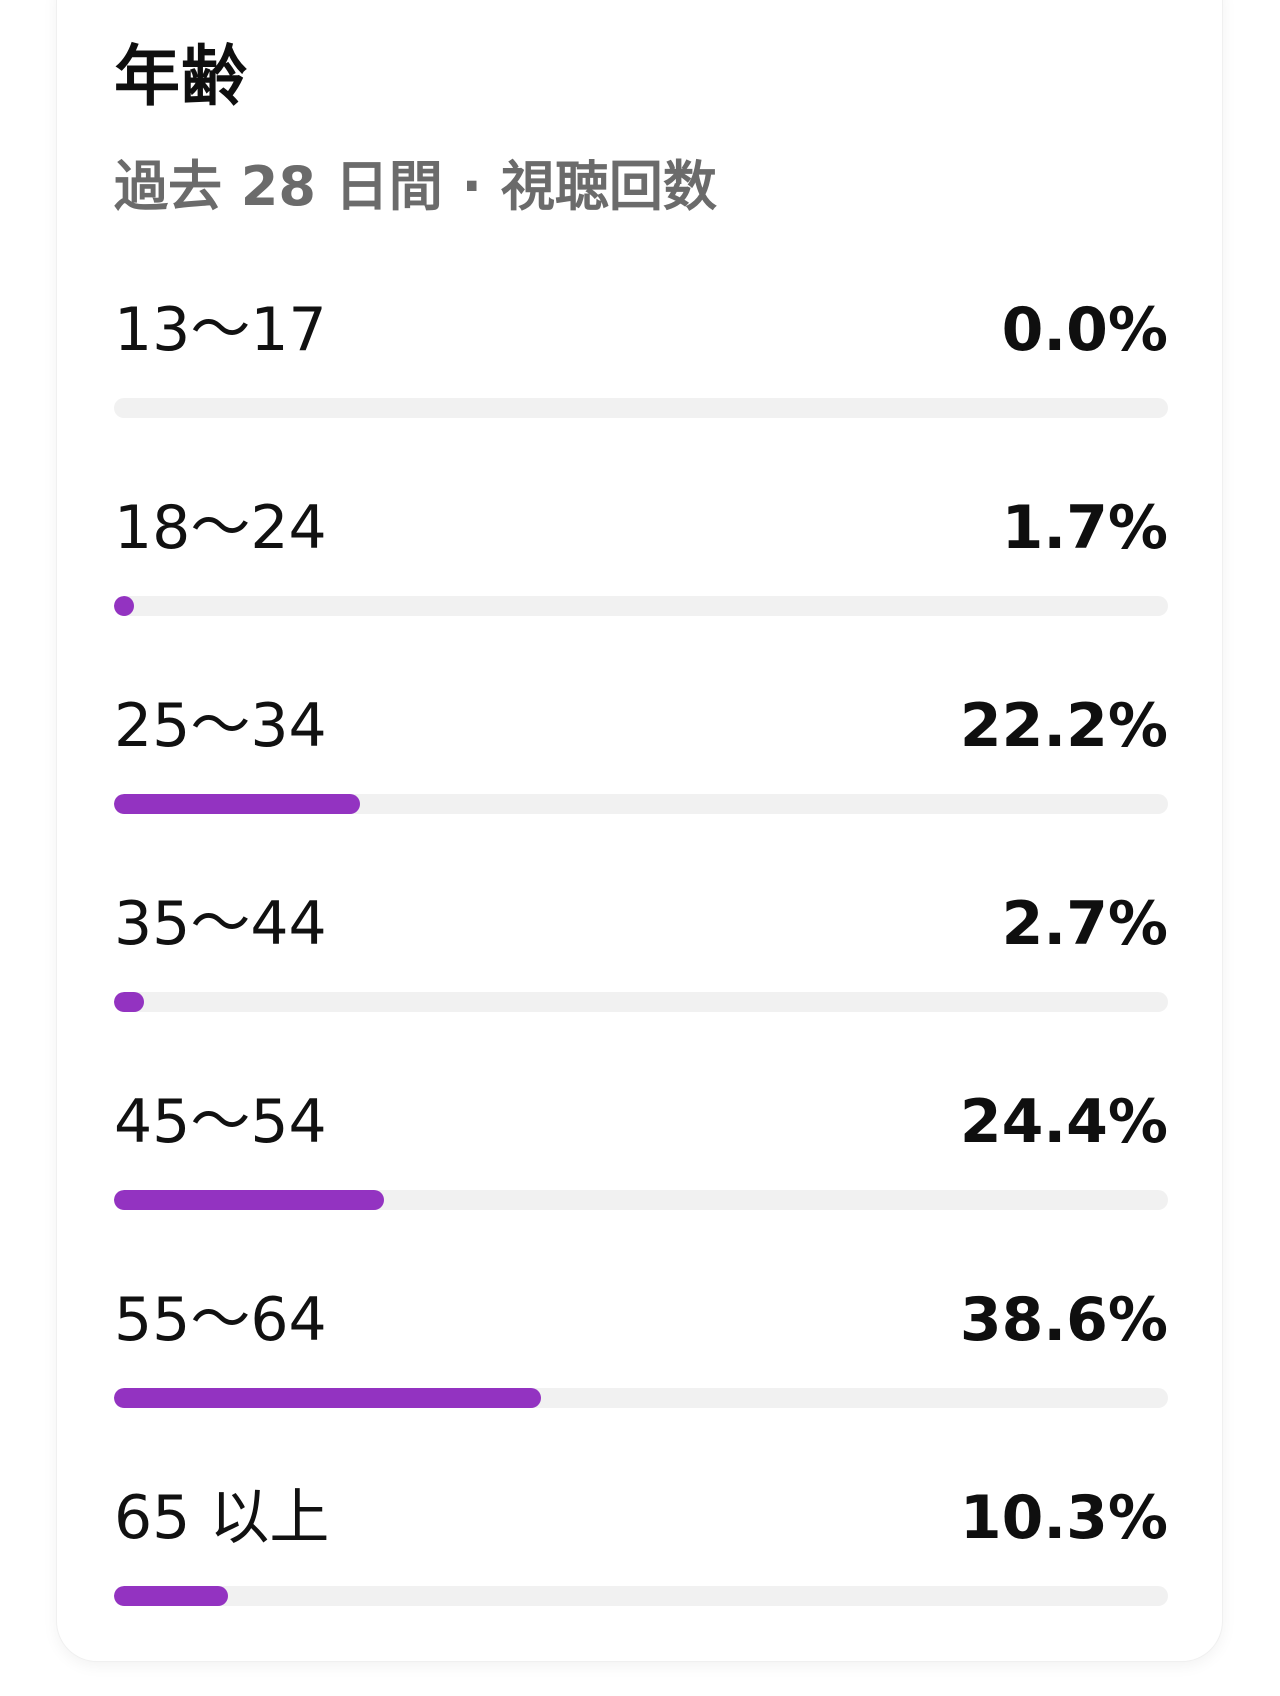 The width and height of the screenshot is (1280, 1696). I want to click on age-group-row: 65 以上 10.3%, so click(641, 1563).